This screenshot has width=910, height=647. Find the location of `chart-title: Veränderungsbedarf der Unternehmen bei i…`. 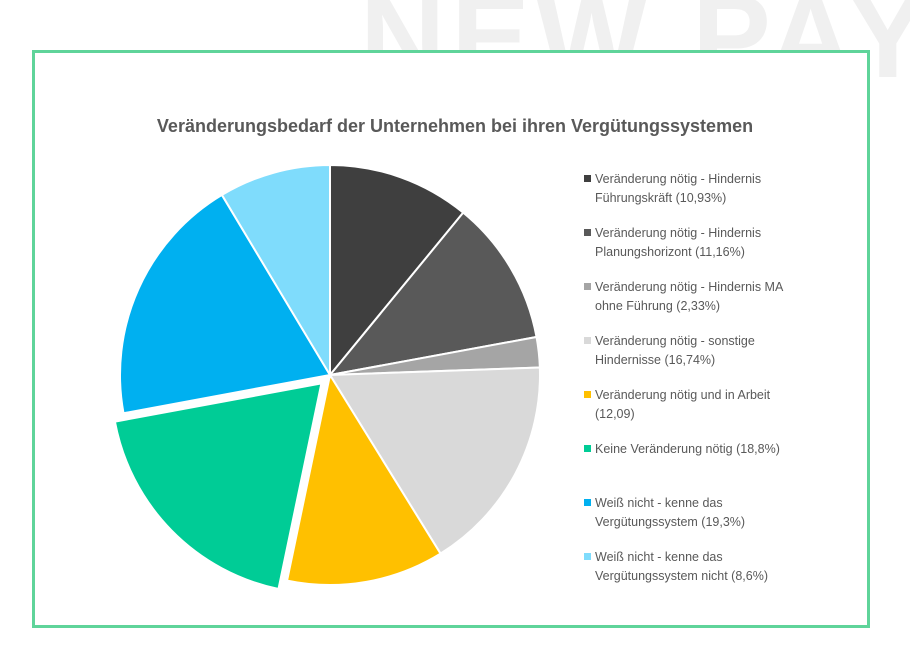

chart-title: Veränderungsbedarf der Unternehmen bei i… is located at coordinates (455, 126).